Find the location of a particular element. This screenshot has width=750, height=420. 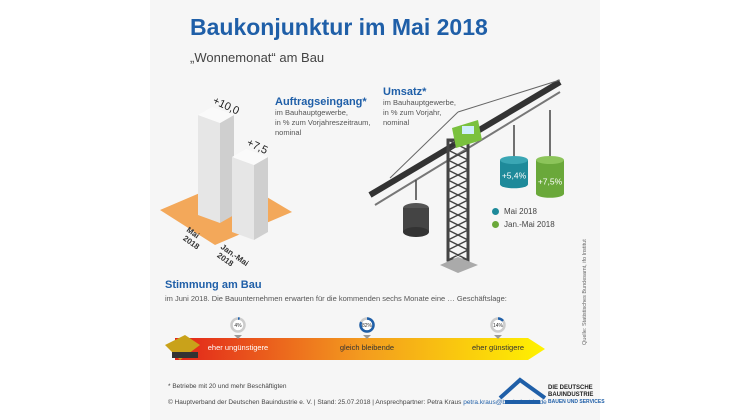

legend-item: Jan.-Mai 2018 is located at coordinates (523, 224).